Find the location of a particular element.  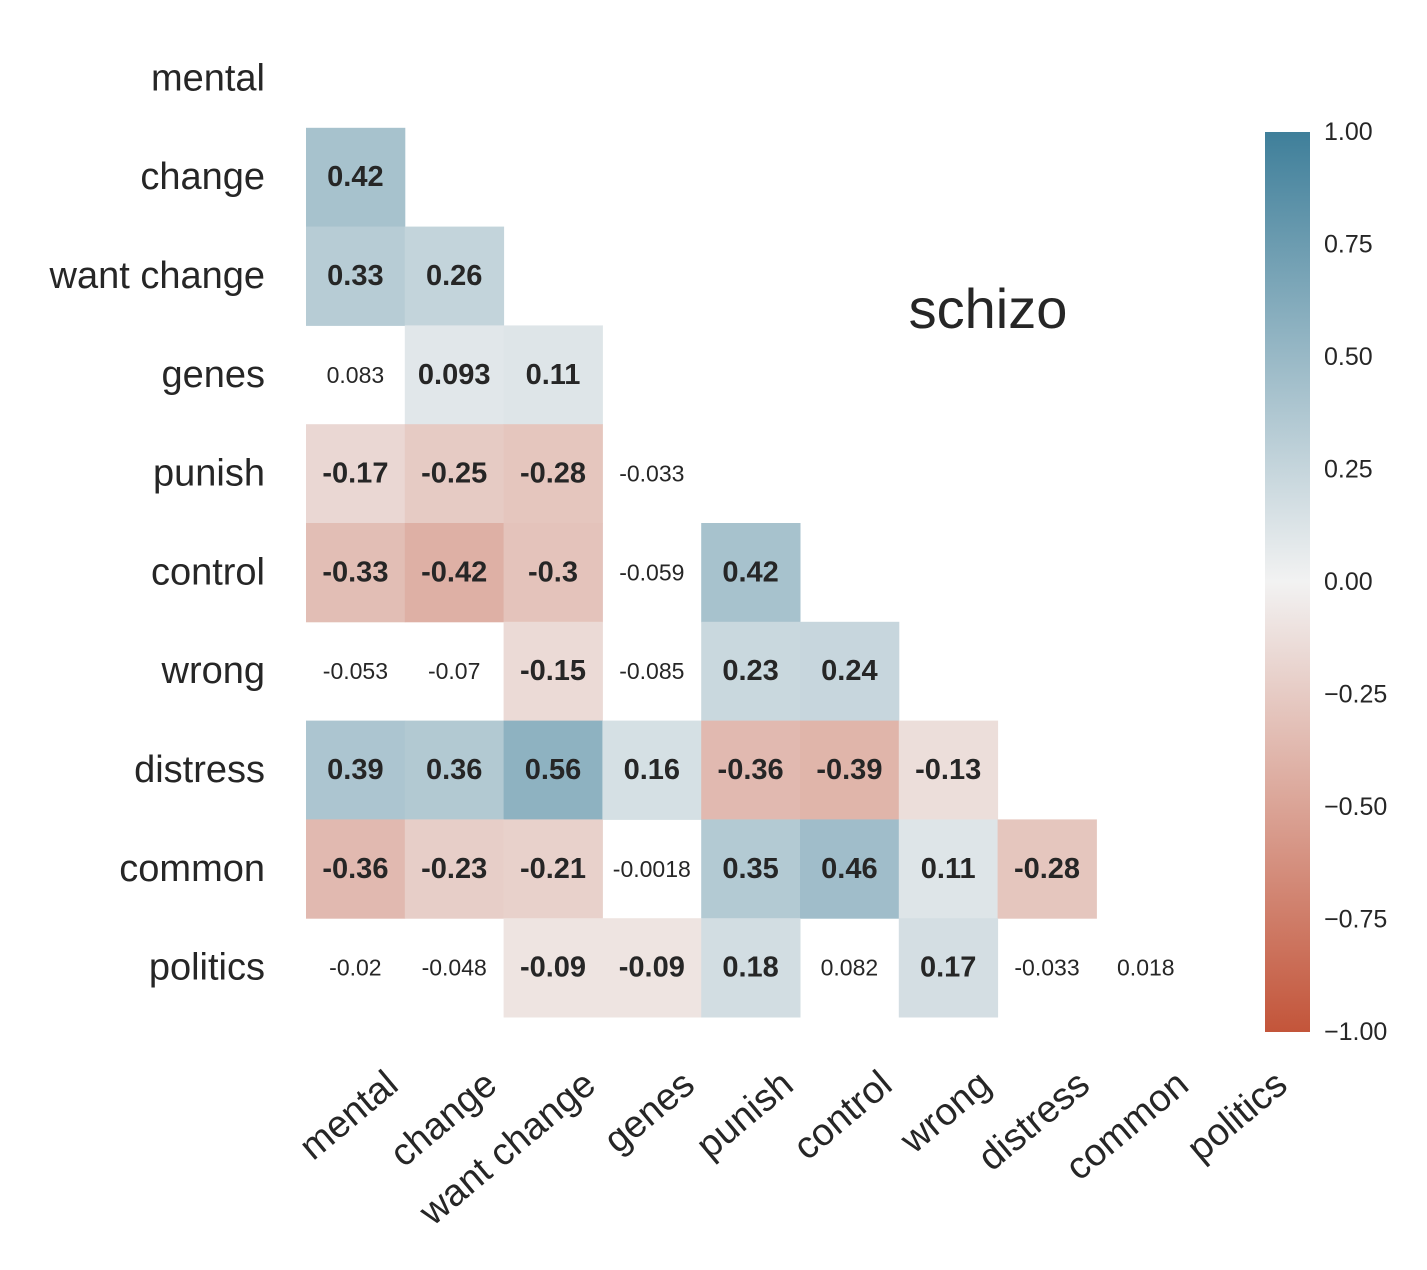

heatmap-cell-label-9-6: 0.17 is located at coordinates (948, 968).